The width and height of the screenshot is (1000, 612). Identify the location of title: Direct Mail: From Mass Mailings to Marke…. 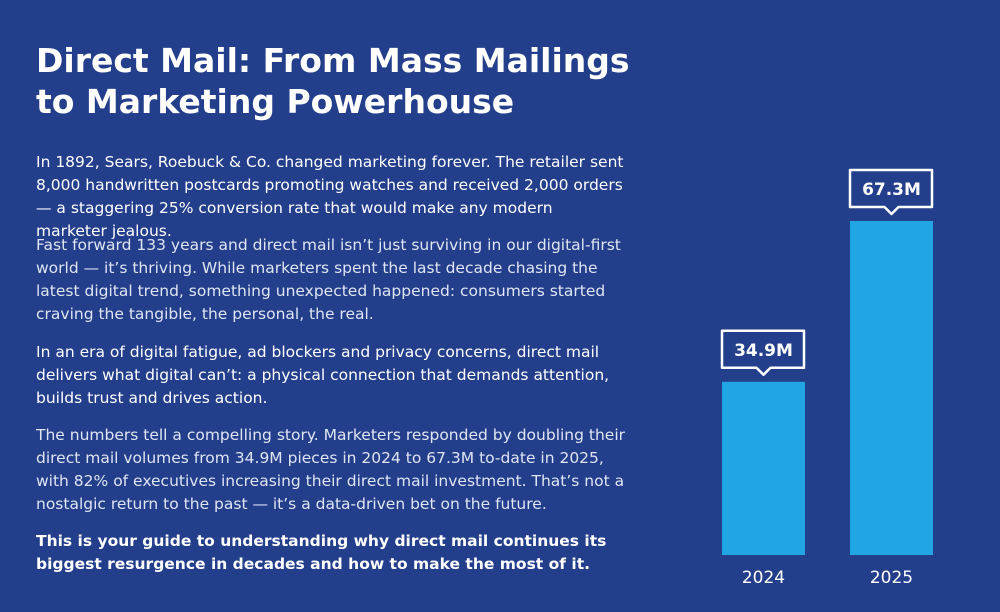
(333, 81).